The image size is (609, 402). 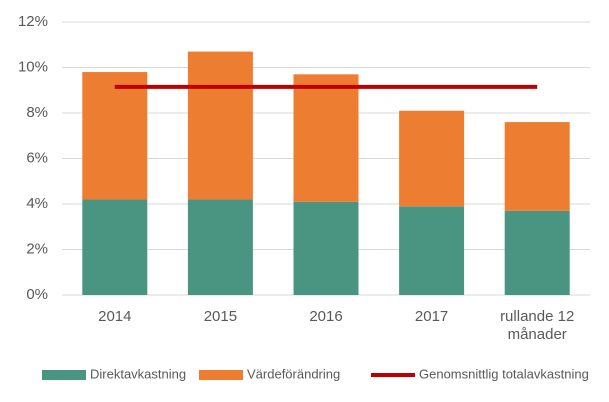 What do you see at coordinates (115, 316) in the screenshot?
I see `x-tick-label: 2014` at bounding box center [115, 316].